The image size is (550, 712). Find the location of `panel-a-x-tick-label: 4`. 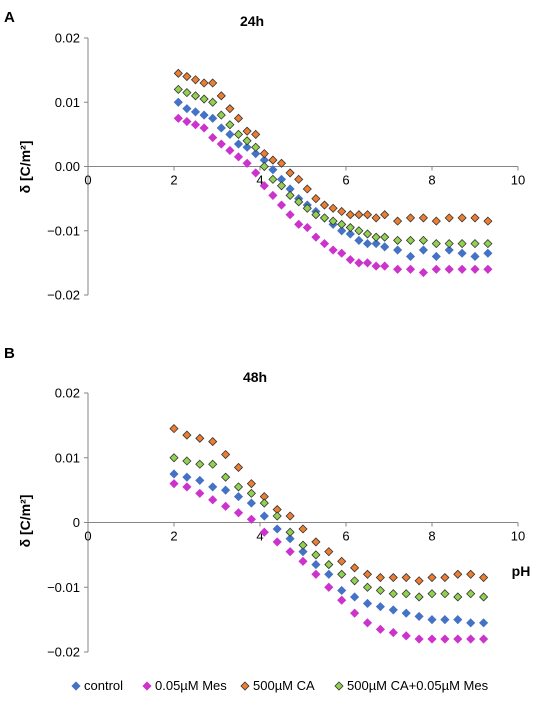

panel-a-x-tick-label: 4 is located at coordinates (259, 180).